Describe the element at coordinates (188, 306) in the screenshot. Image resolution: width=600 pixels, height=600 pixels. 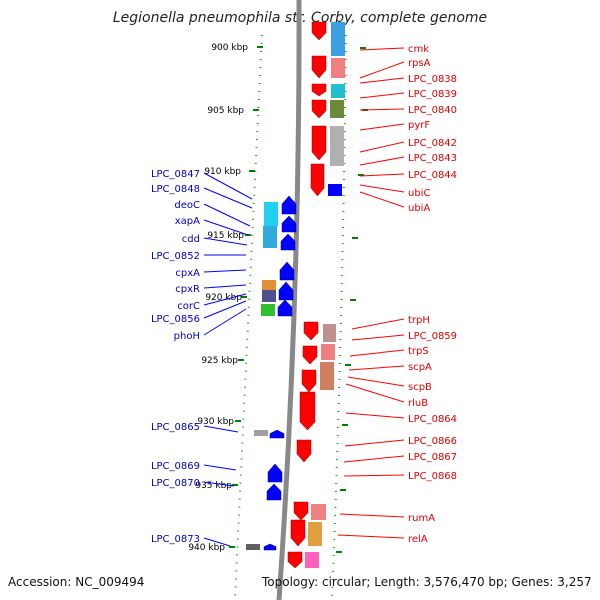
I see `gene-label-corc: corC` at that location.